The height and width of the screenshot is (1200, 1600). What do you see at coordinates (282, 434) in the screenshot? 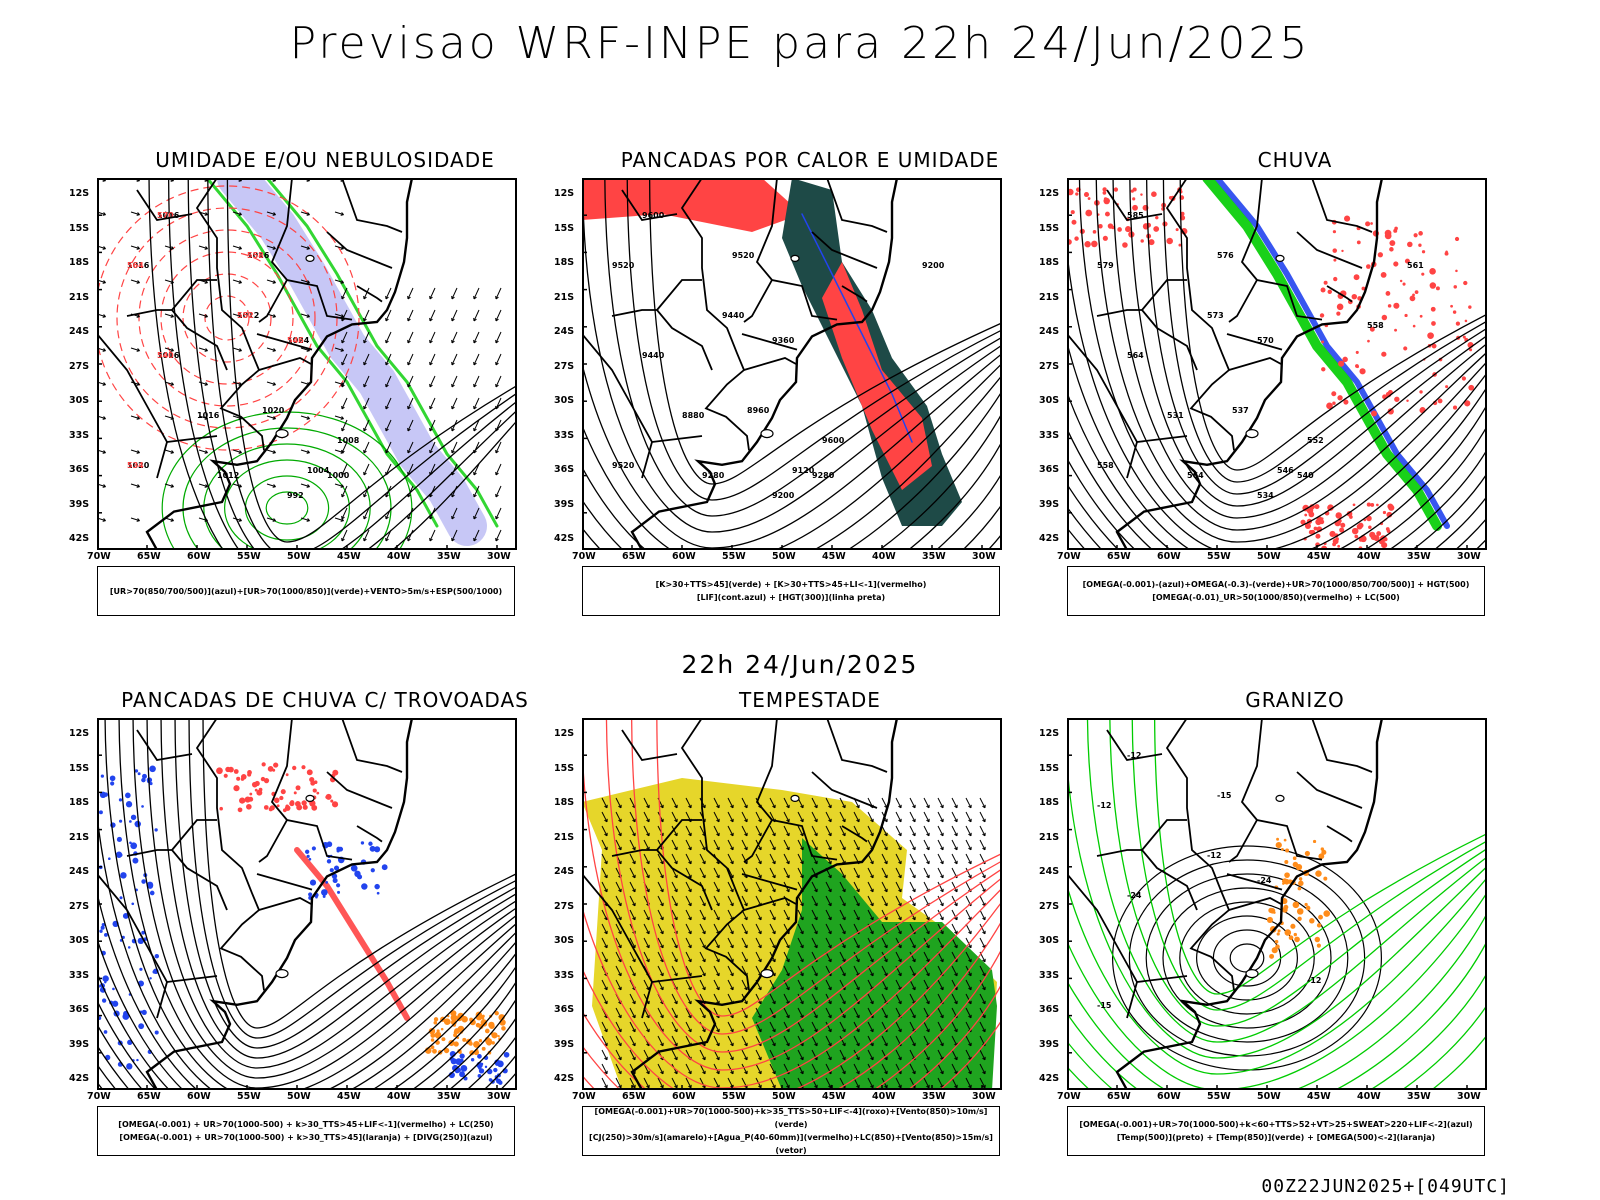
I see `lake-outline` at bounding box center [282, 434].